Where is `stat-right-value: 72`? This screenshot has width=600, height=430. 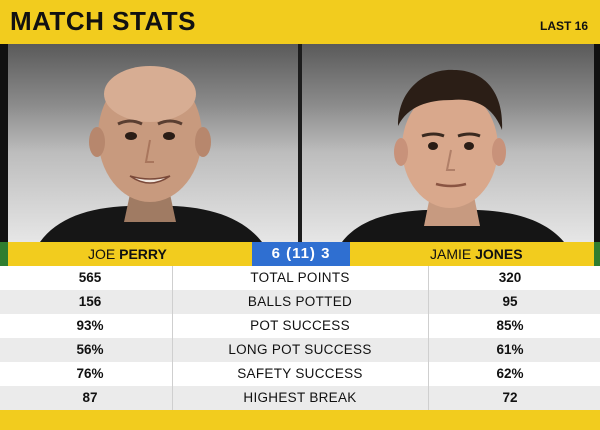
stat-right-value: 72 is located at coordinates (510, 397).